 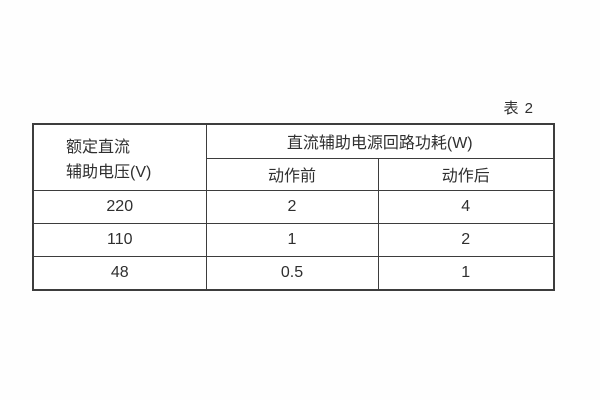 I want to click on sub-header-before-action: 动作前, so click(x=292, y=174).